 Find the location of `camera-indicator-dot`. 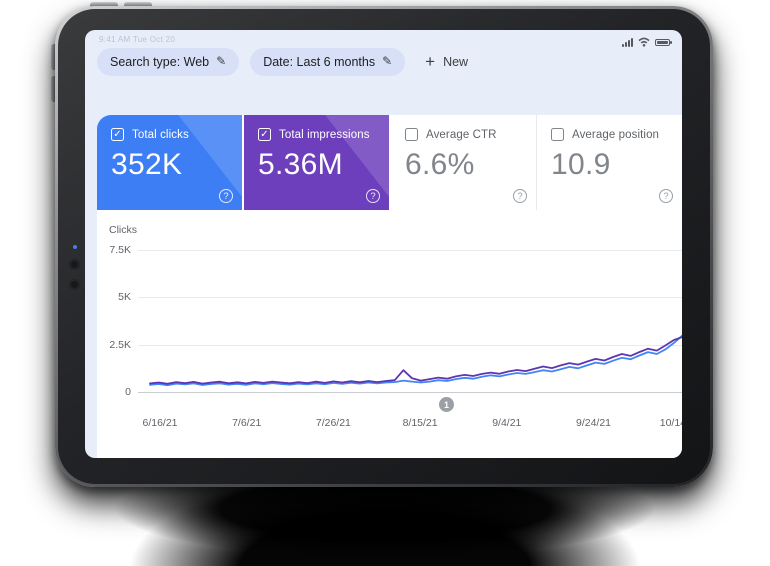

camera-indicator-dot is located at coordinates (75, 247).